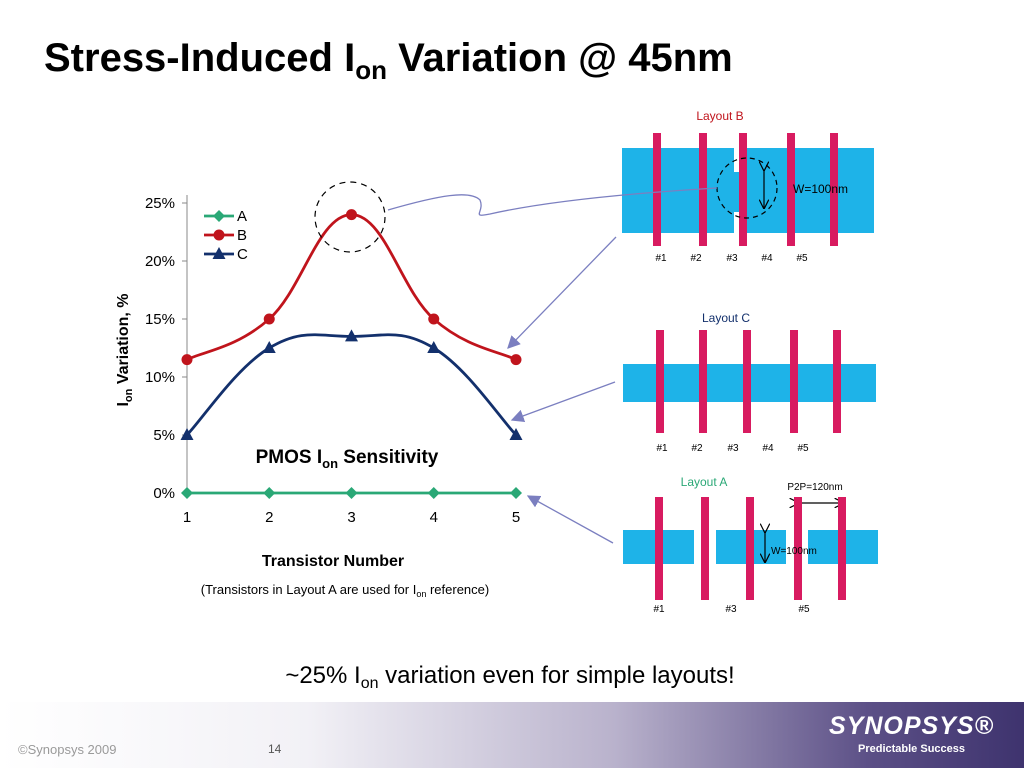  What do you see at coordinates (697, 448) in the screenshot?
I see `layout-c-gate-label-2: #2` at bounding box center [697, 448].